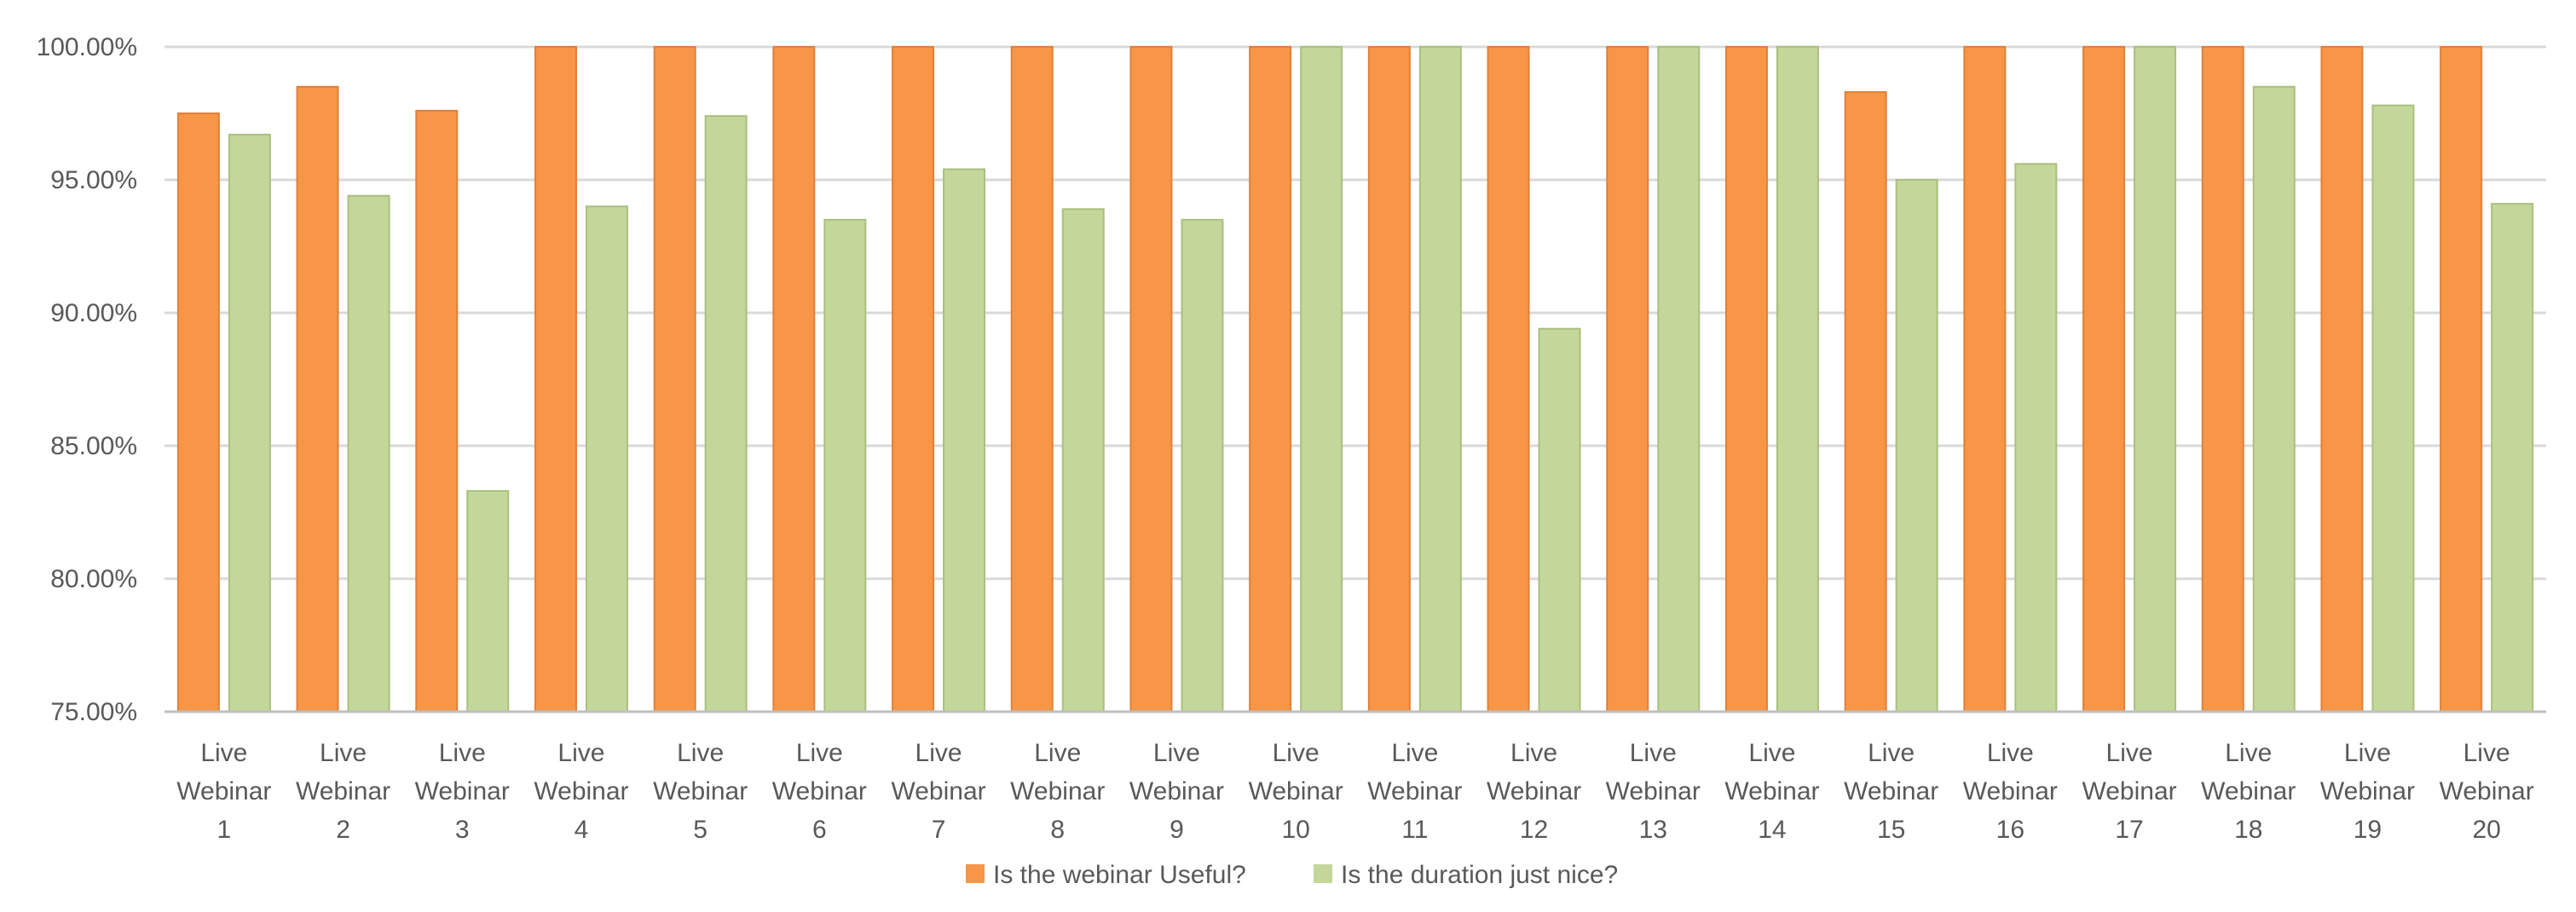 This screenshot has width=2576, height=912. Describe the element at coordinates (1295, 830) in the screenshot. I see `x-tick-label: 10` at that location.